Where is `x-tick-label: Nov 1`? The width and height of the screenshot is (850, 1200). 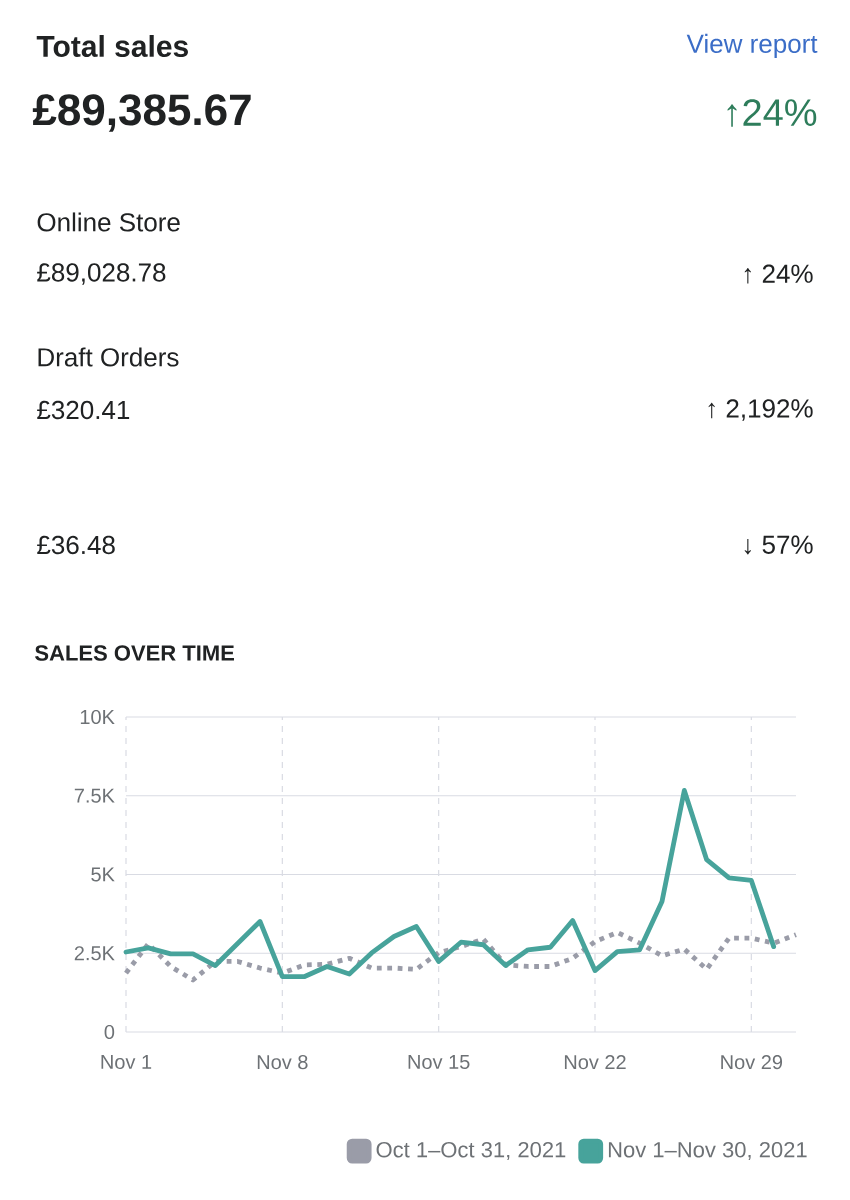
x-tick-label: Nov 1 is located at coordinates (126, 1062).